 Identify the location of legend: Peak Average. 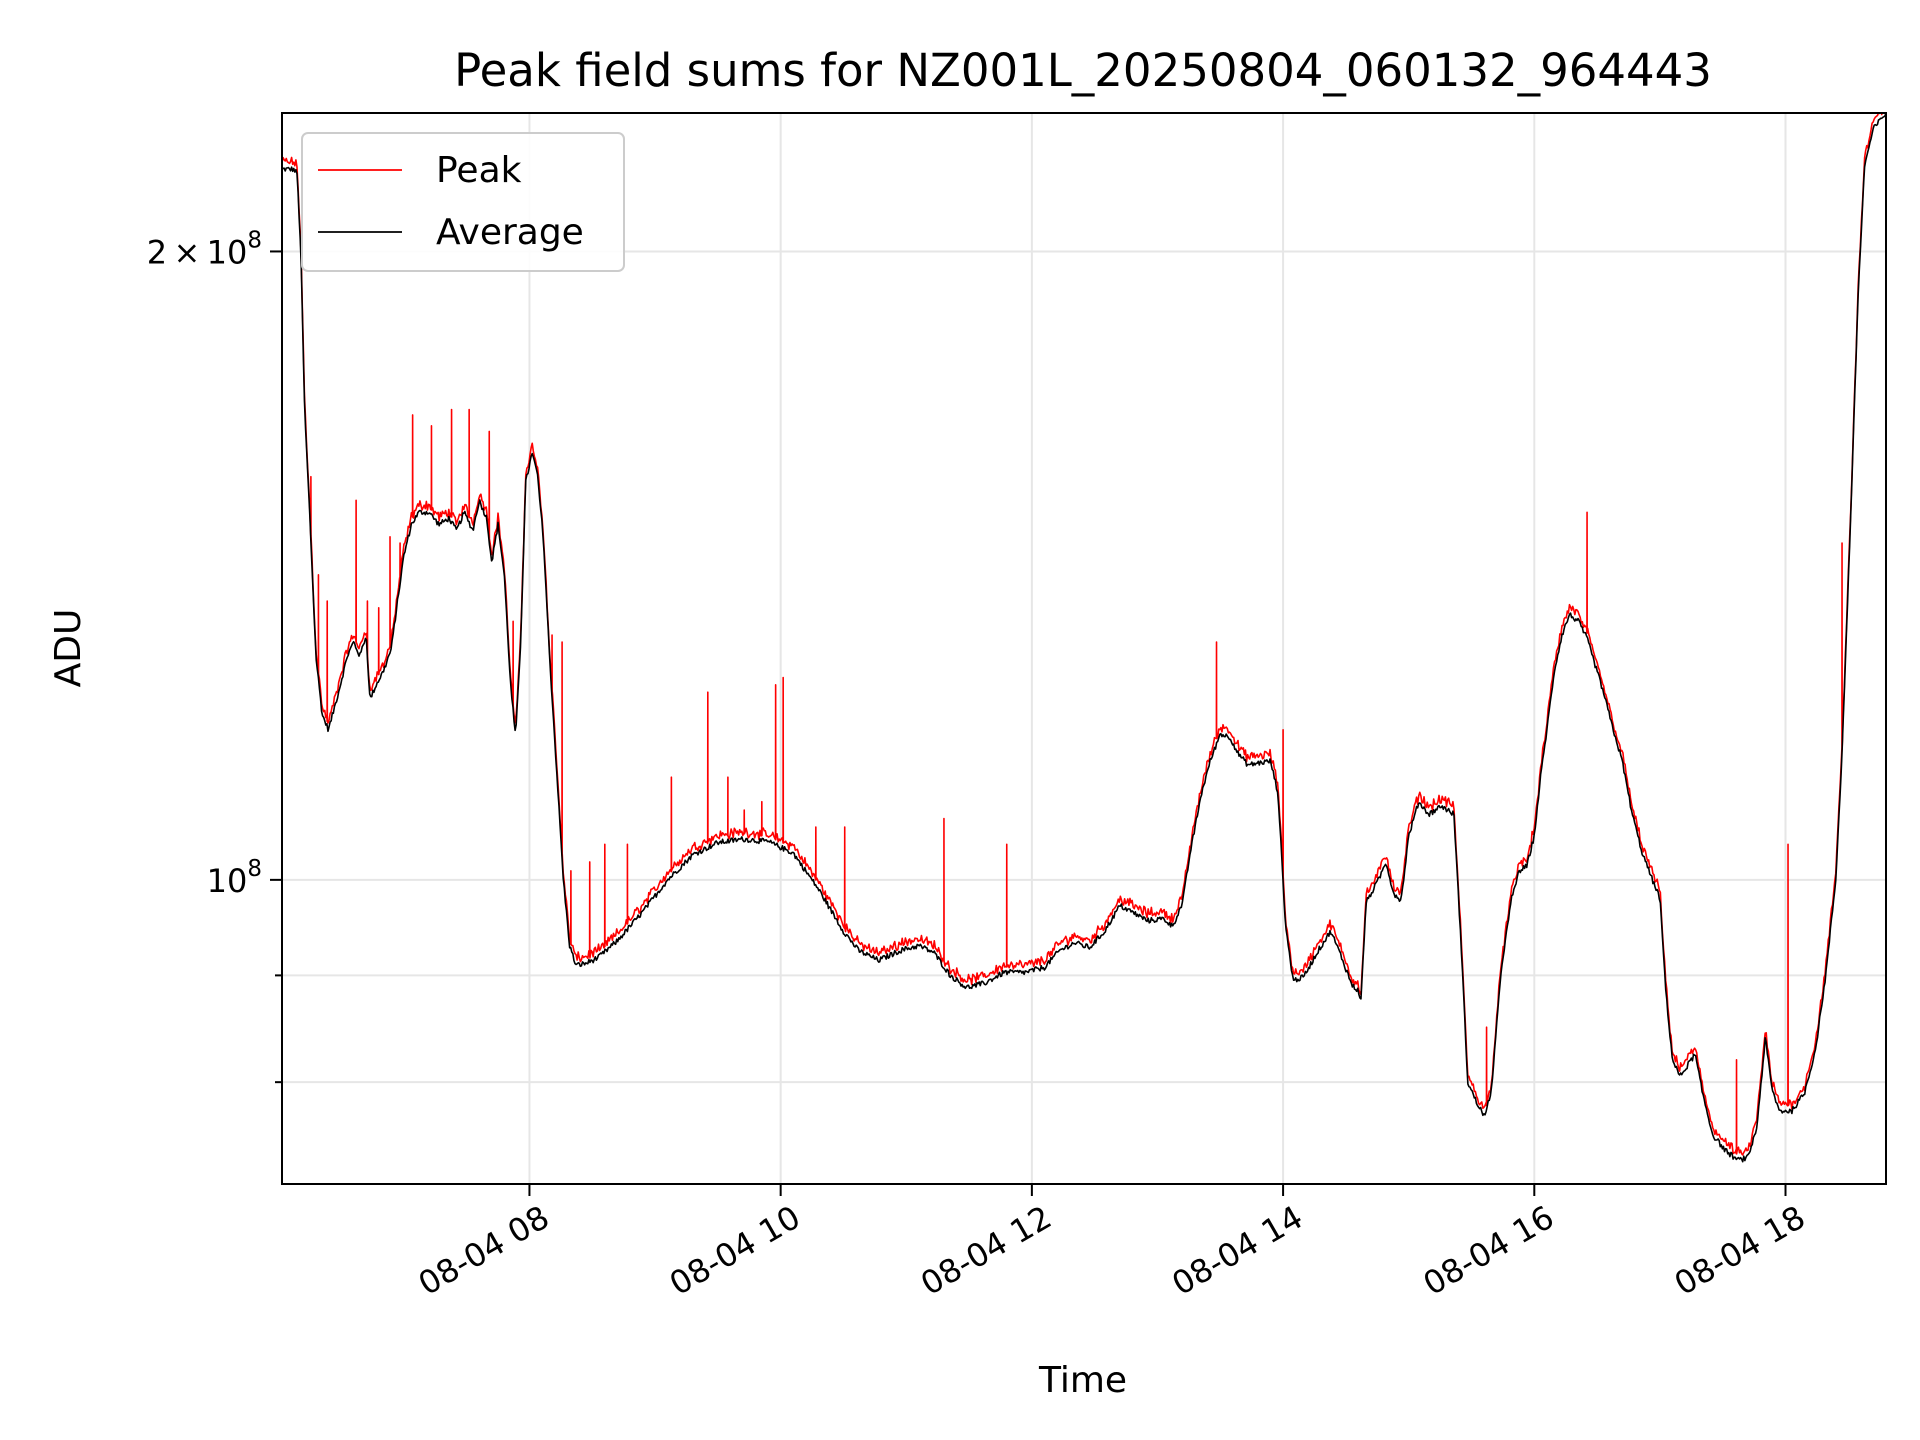
(463, 202).